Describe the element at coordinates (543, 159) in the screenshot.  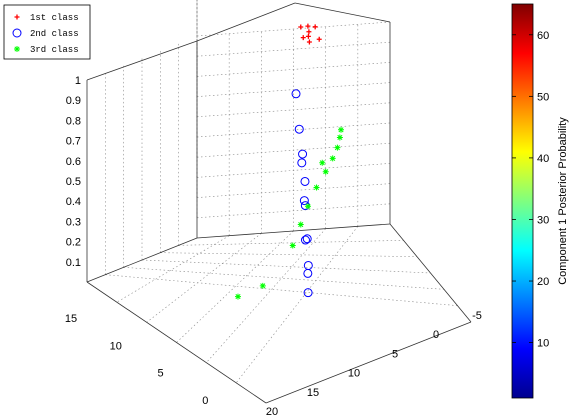
I see `colorbar-tick-label: 40` at that location.